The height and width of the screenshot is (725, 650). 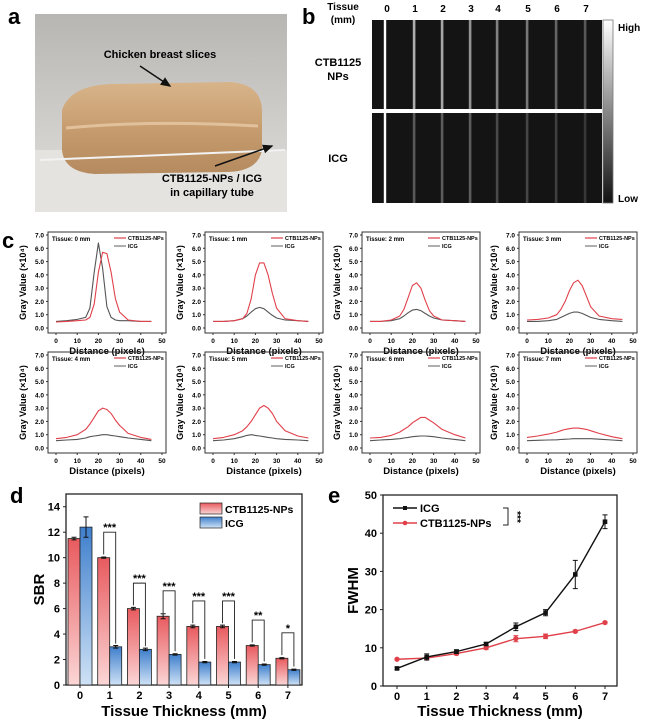 What do you see at coordinates (510, 435) in the screenshot?
I see `y-tick-label: 1.0` at bounding box center [510, 435].